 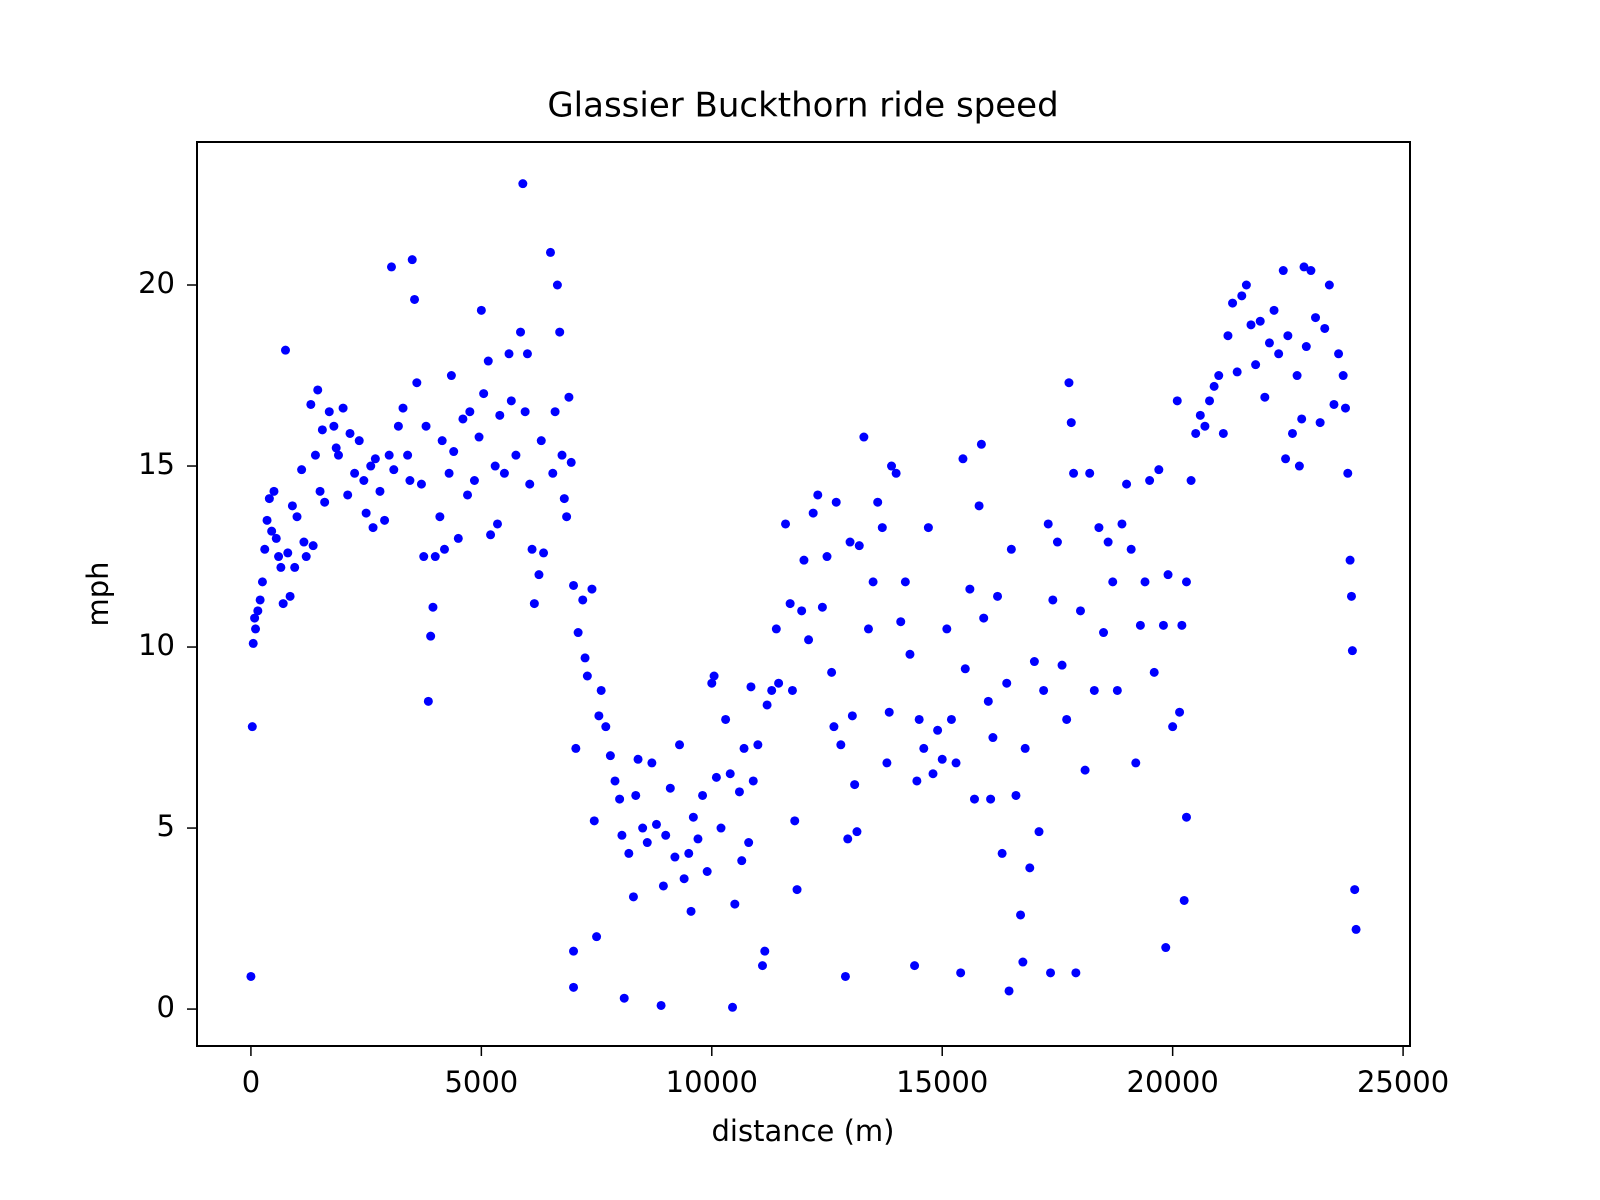 I want to click on x-tick-label: 5000, so click(x=481, y=1082).